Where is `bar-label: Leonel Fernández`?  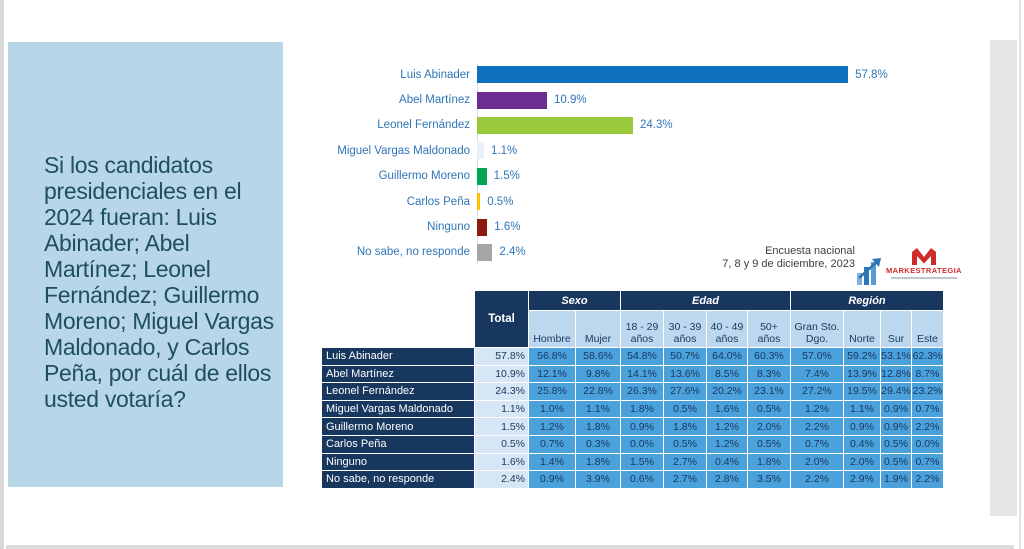 bar-label: Leonel Fernández is located at coordinates (423, 125).